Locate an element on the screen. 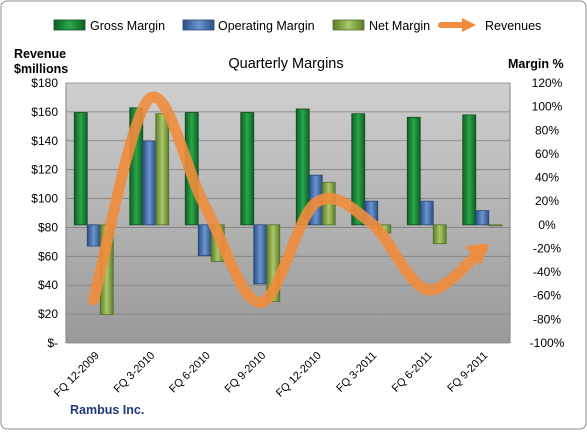 This screenshot has height=435, width=587. left-axis-label-line1: Revenue is located at coordinates (40, 54).